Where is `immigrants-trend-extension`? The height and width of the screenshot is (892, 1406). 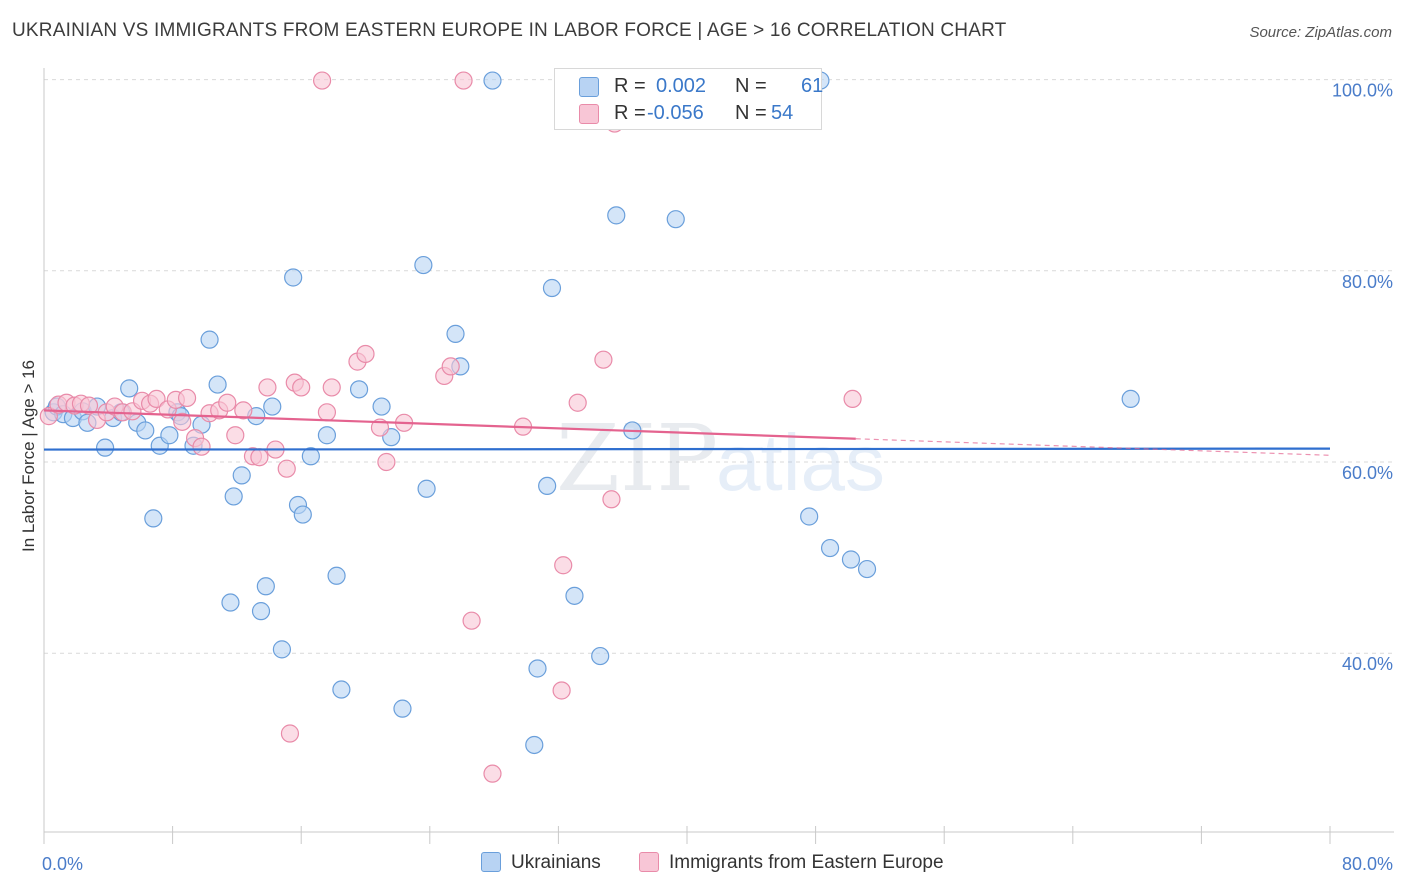 immigrants-trend-extension is located at coordinates (1093, 447).